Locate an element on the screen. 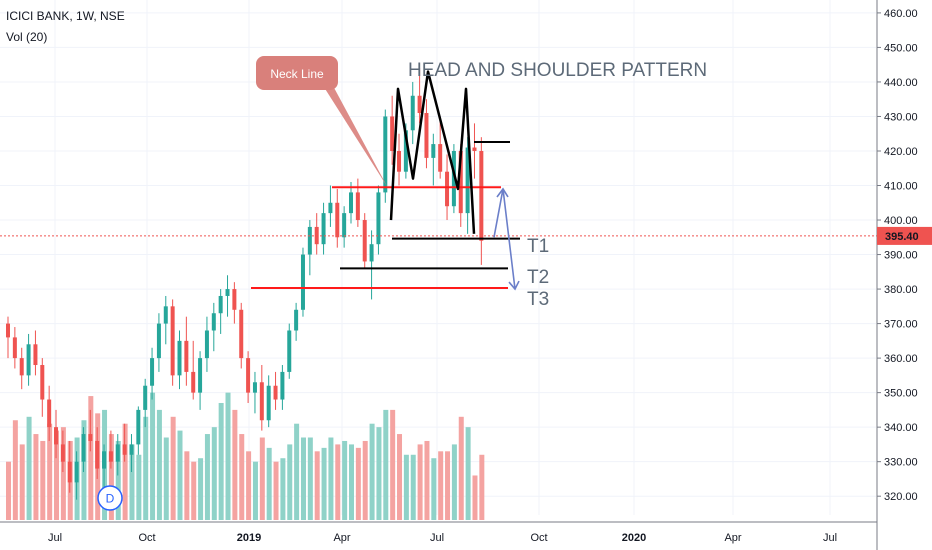 Image resolution: width=932 pixels, height=550 pixels. y-tick-label: 400.00 is located at coordinates (901, 221).